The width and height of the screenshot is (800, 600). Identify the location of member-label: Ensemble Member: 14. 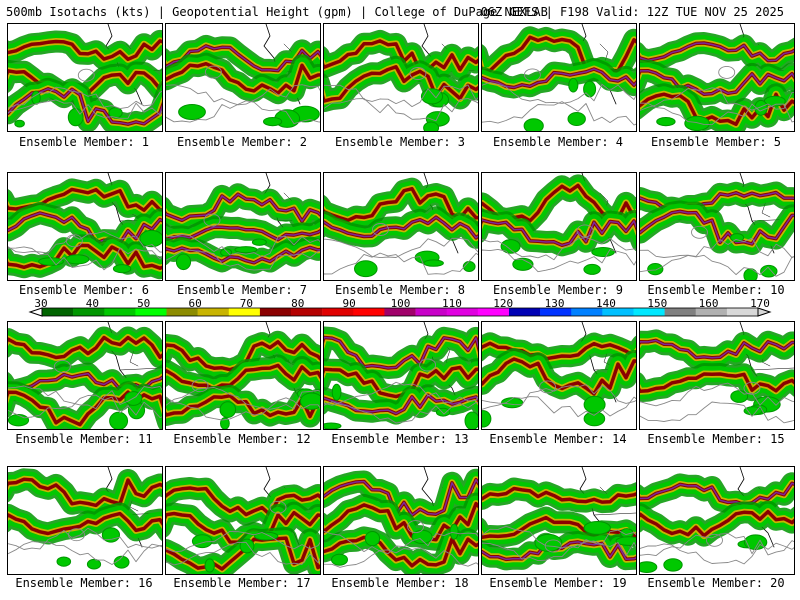
(558, 439).